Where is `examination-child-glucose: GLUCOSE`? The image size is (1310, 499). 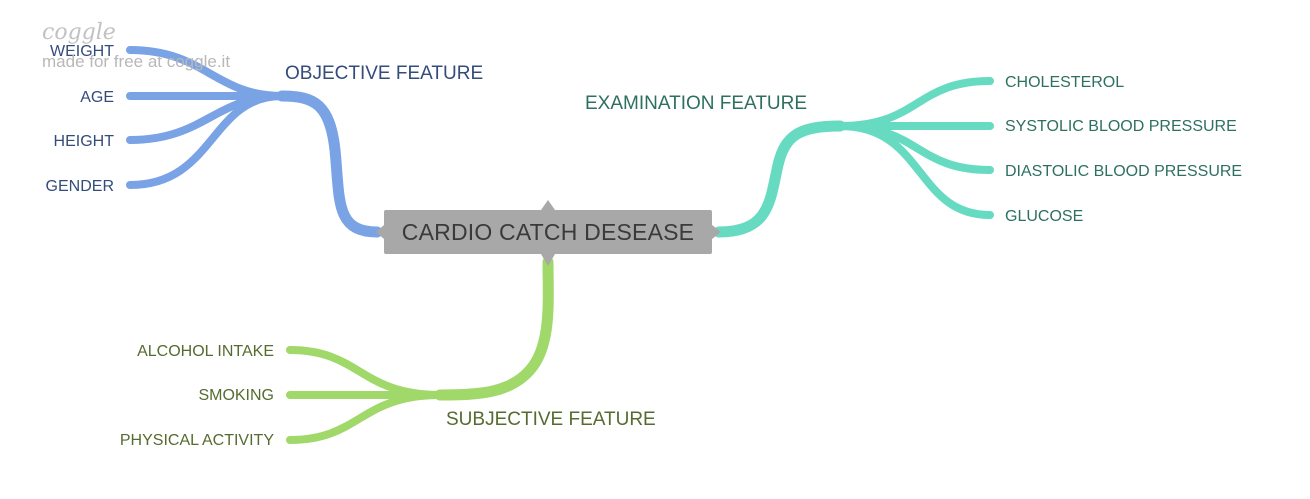 examination-child-glucose: GLUCOSE is located at coordinates (1044, 216).